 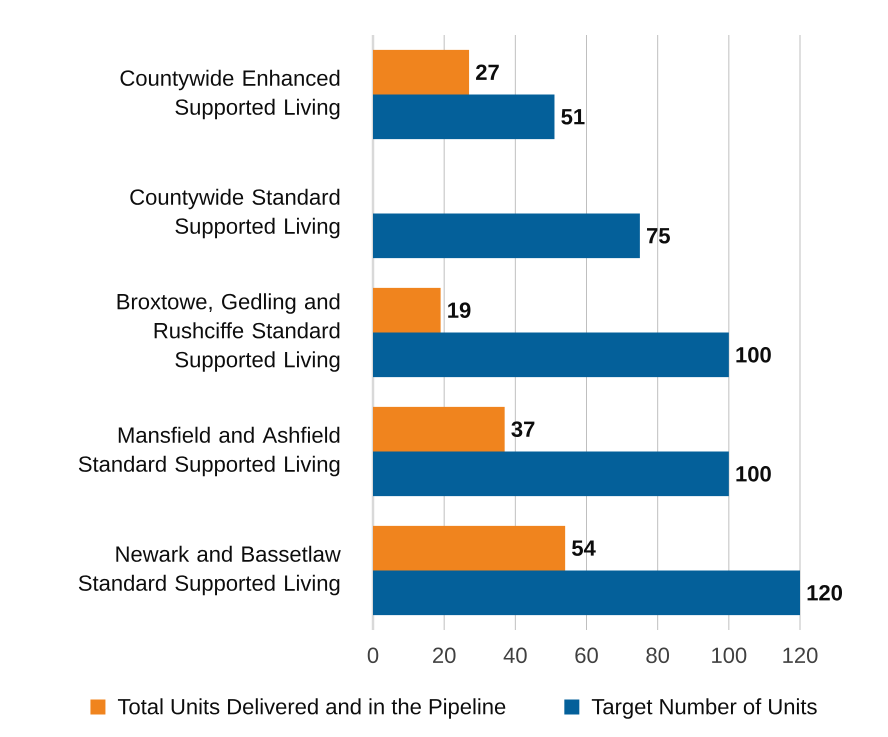 What do you see at coordinates (209, 571) in the screenshot?
I see `y-tick-label: Newark and Bassetlaw Standard Supported Living` at bounding box center [209, 571].